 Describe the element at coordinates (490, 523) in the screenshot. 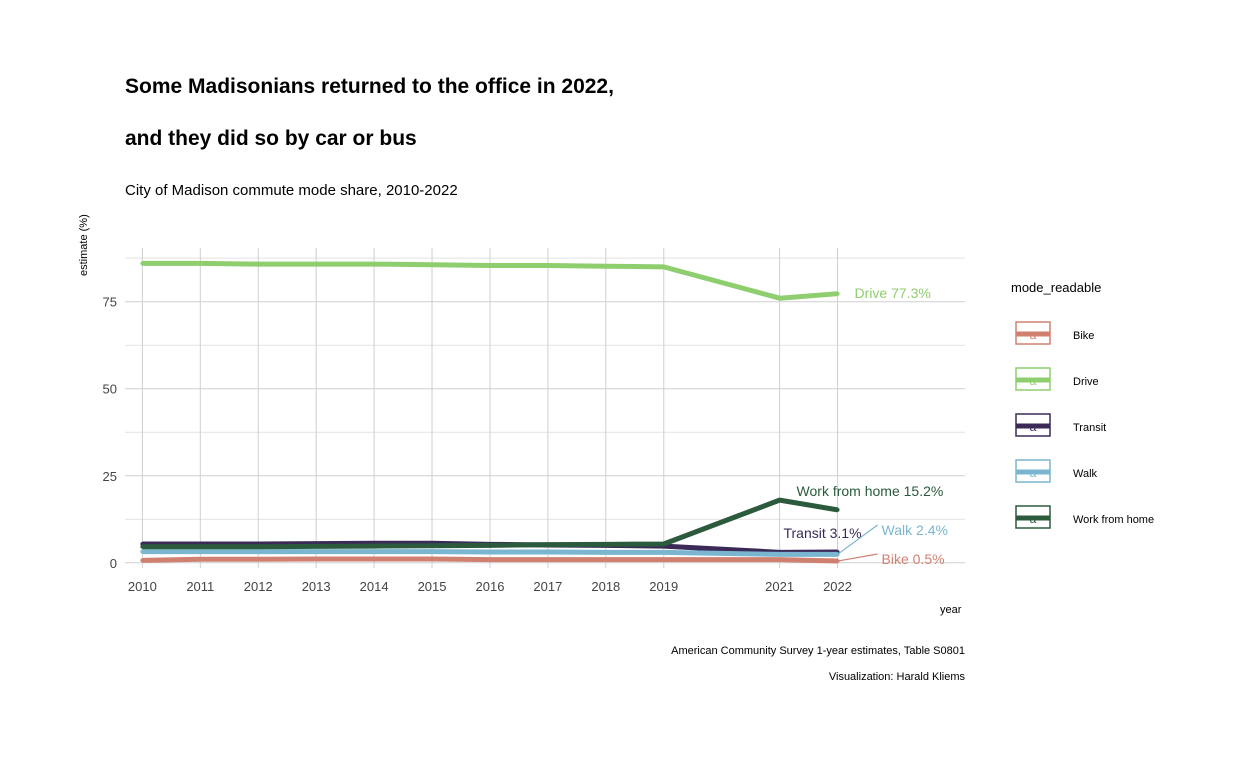

I see `series-line-work-from-home` at that location.